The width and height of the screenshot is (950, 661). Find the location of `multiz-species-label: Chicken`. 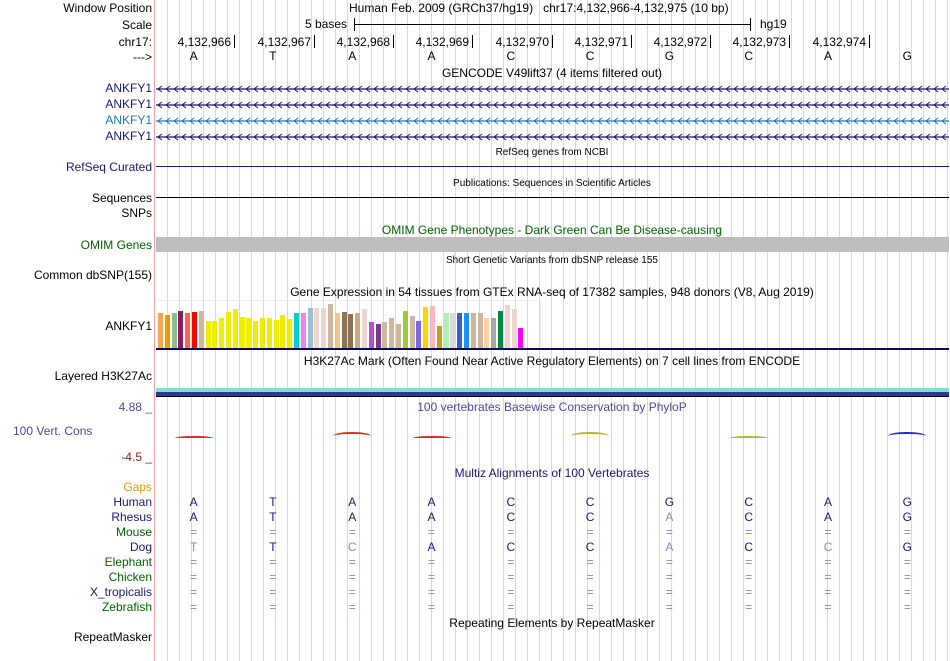

multiz-species-label: Chicken is located at coordinates (130, 577).